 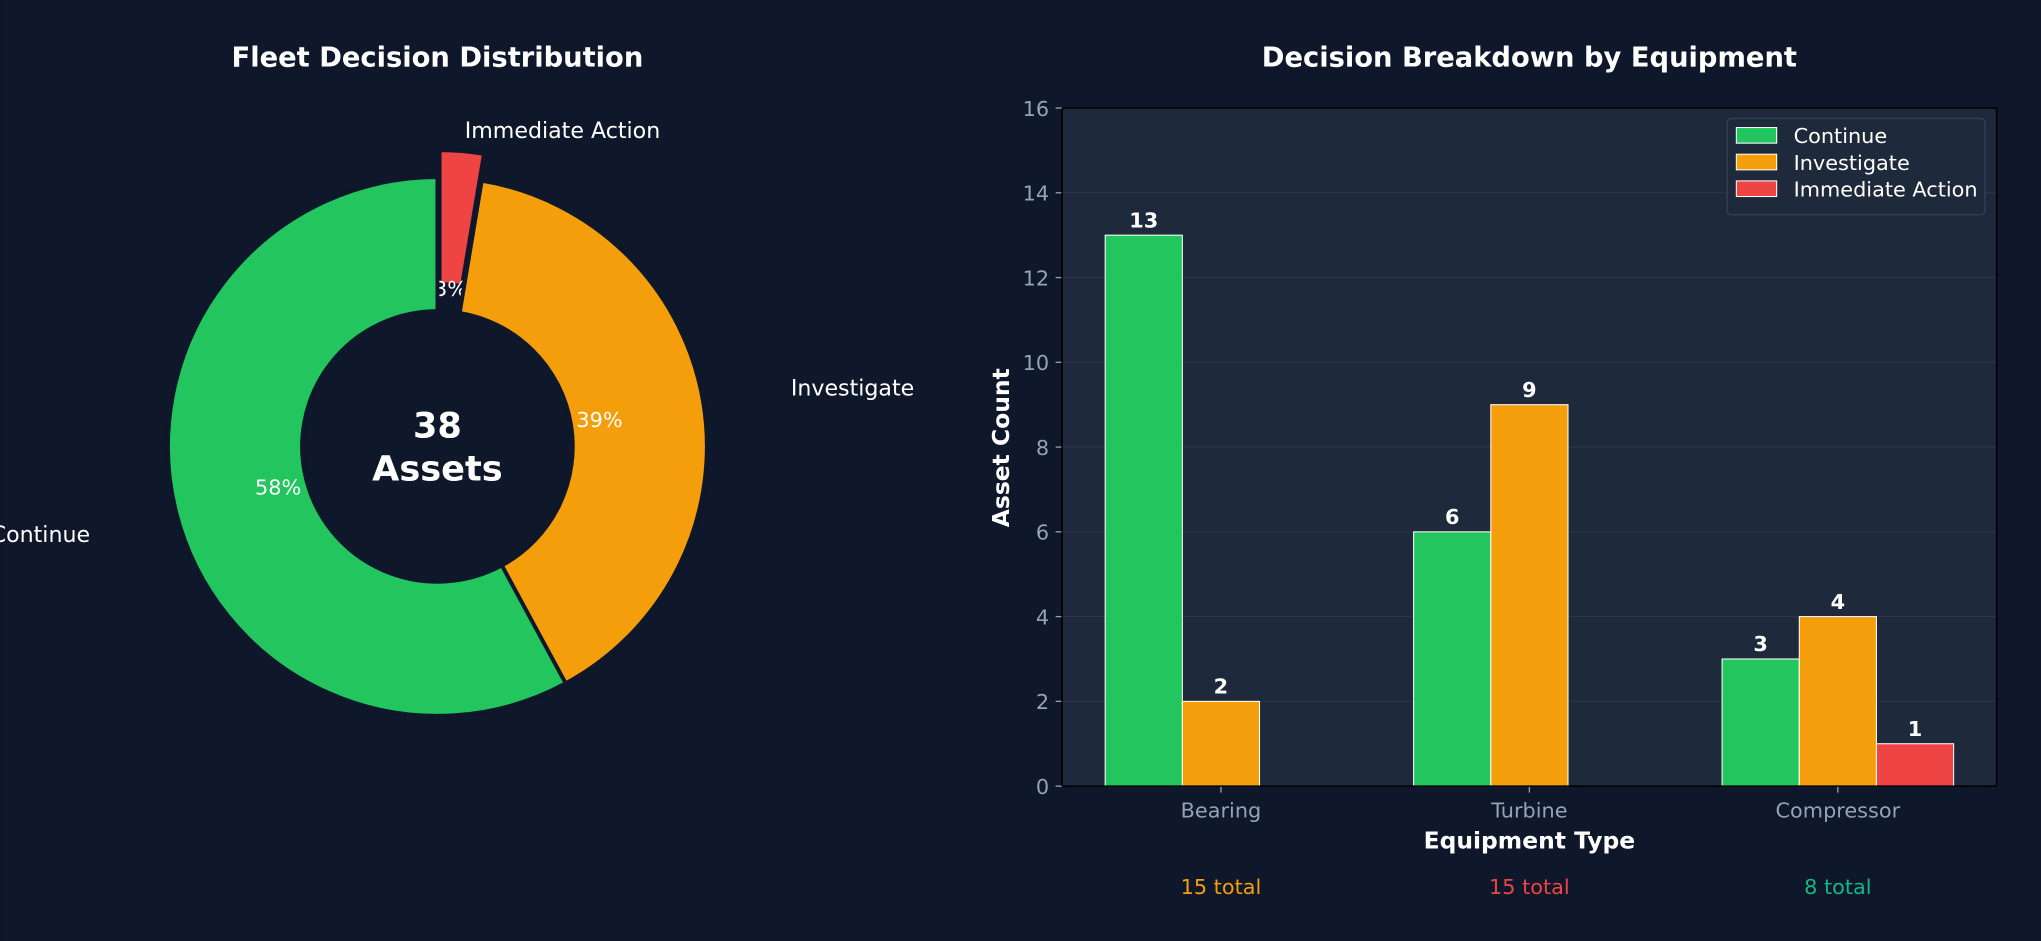 What do you see at coordinates (1528, 810) in the screenshot?
I see `x-tick-label: Turbine` at bounding box center [1528, 810].